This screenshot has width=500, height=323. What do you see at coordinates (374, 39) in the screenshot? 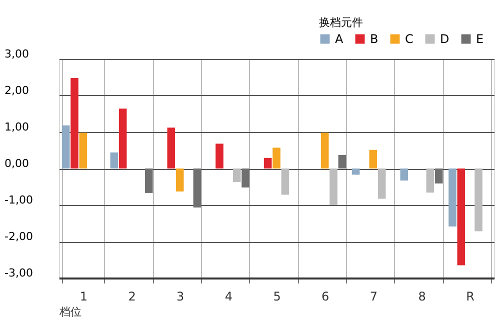
I see `legend-label: B` at bounding box center [374, 39].